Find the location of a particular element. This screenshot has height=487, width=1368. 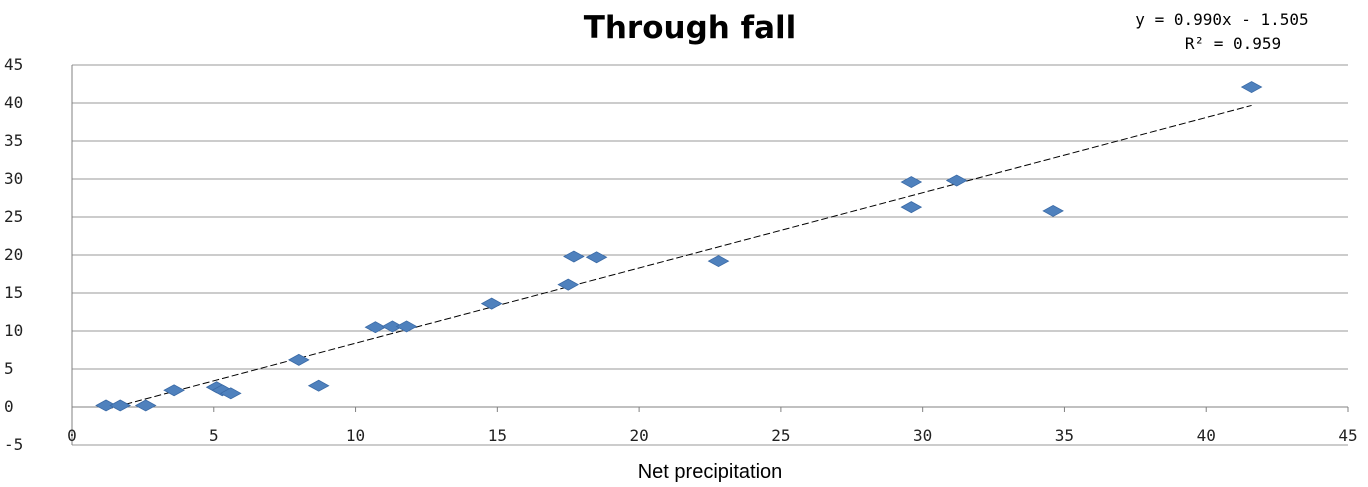

y-tick-label: 15 is located at coordinates (13, 292).